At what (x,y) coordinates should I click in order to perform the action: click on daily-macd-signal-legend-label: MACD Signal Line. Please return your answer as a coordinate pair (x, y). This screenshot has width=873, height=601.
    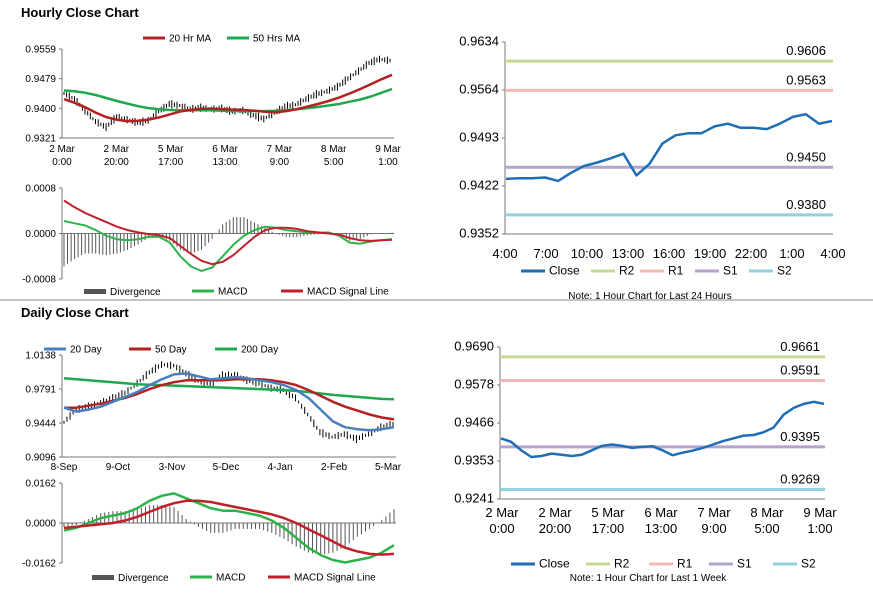
    Looking at the image, I should click on (335, 578).